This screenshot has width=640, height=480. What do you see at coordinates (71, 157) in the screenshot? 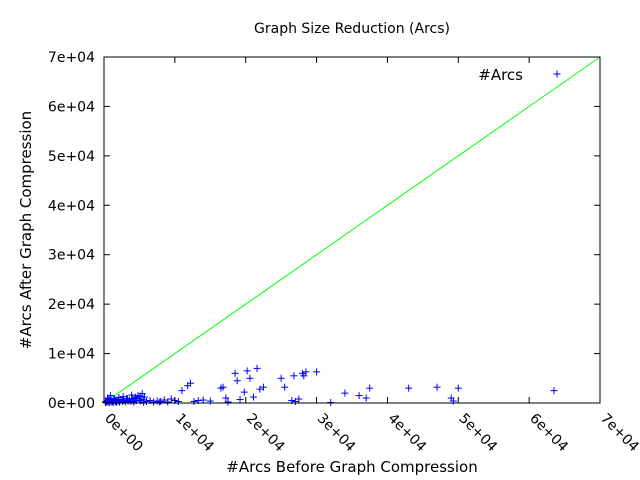
I see `y-tick-label: 5e+04` at bounding box center [71, 157].